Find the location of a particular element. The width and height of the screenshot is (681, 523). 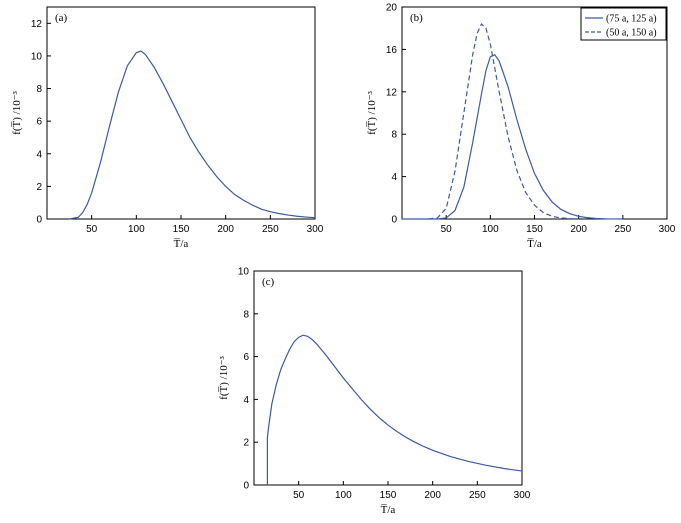

legend-label: (50 a, 150 a) is located at coordinates (631, 33).